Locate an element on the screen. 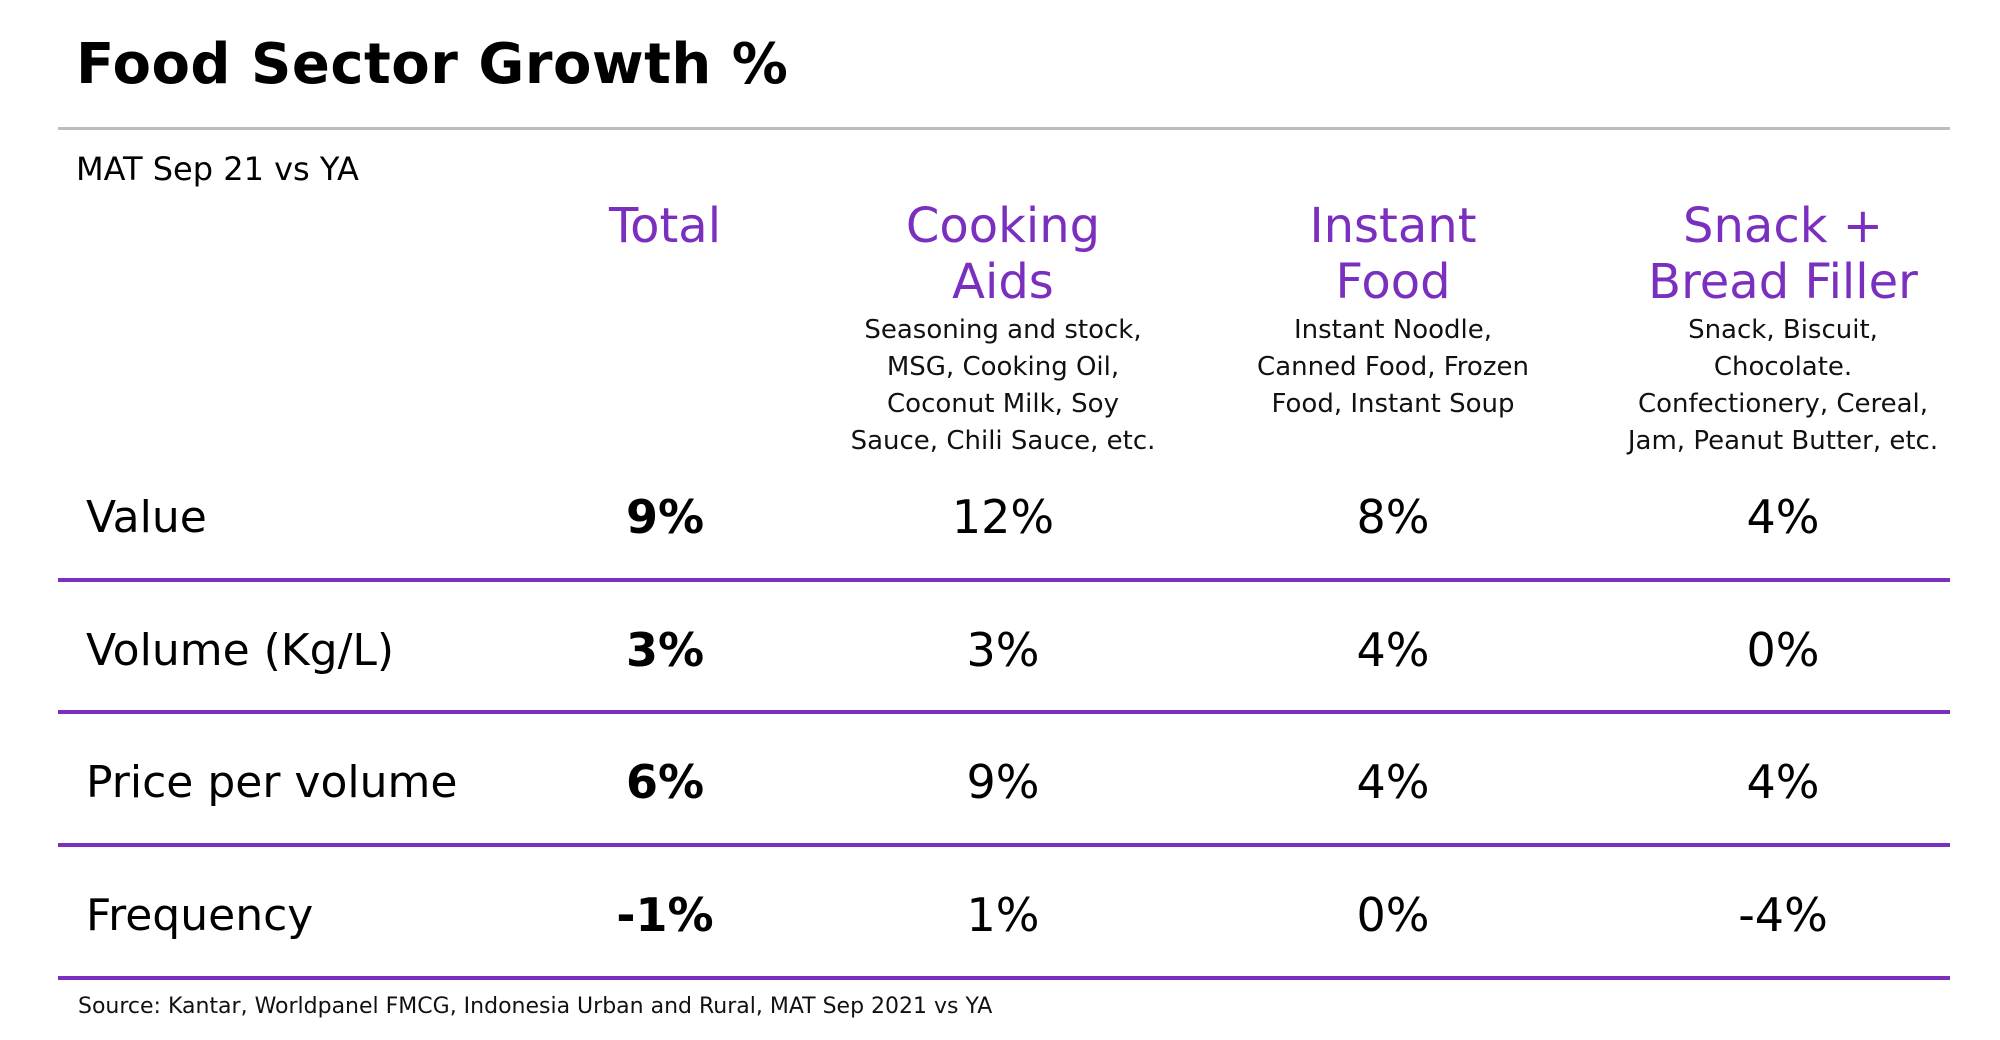 This screenshot has width=2000, height=1040. column-title-line: Total is located at coordinates (665, 226).